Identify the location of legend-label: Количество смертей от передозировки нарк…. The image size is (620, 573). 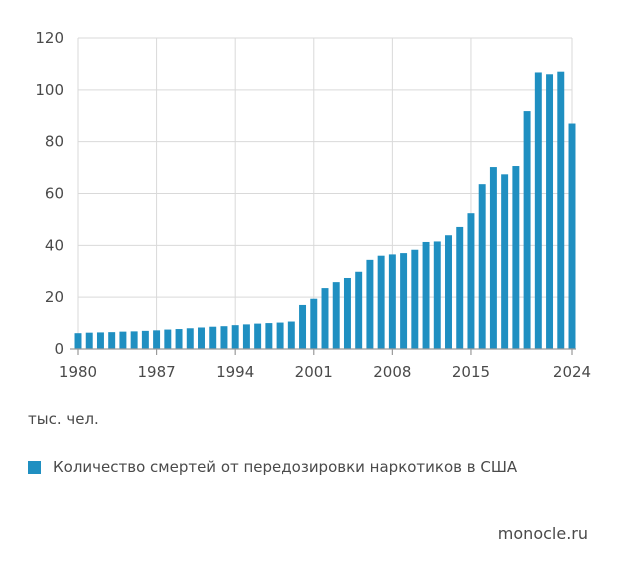
(285, 467).